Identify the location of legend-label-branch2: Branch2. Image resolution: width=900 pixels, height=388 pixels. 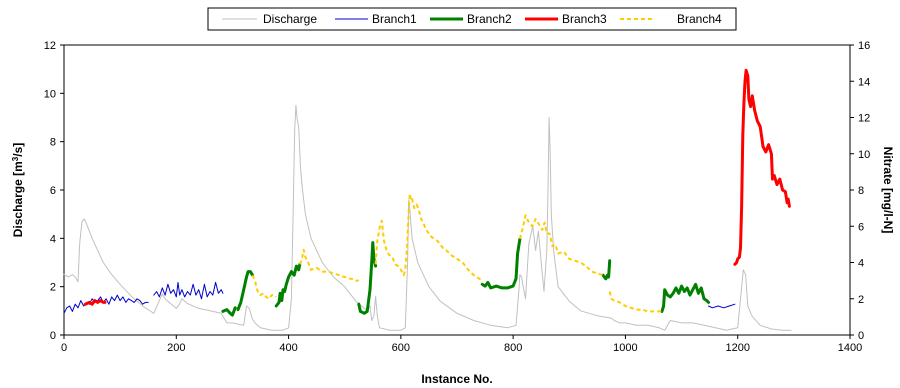
(489, 19).